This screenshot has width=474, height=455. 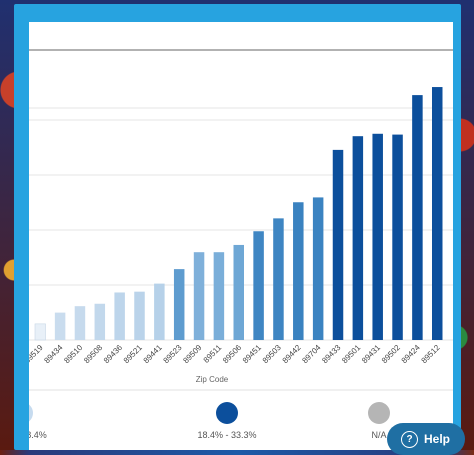 I want to click on legend-label-high: 18.4% - 33.3%, so click(x=227, y=435).